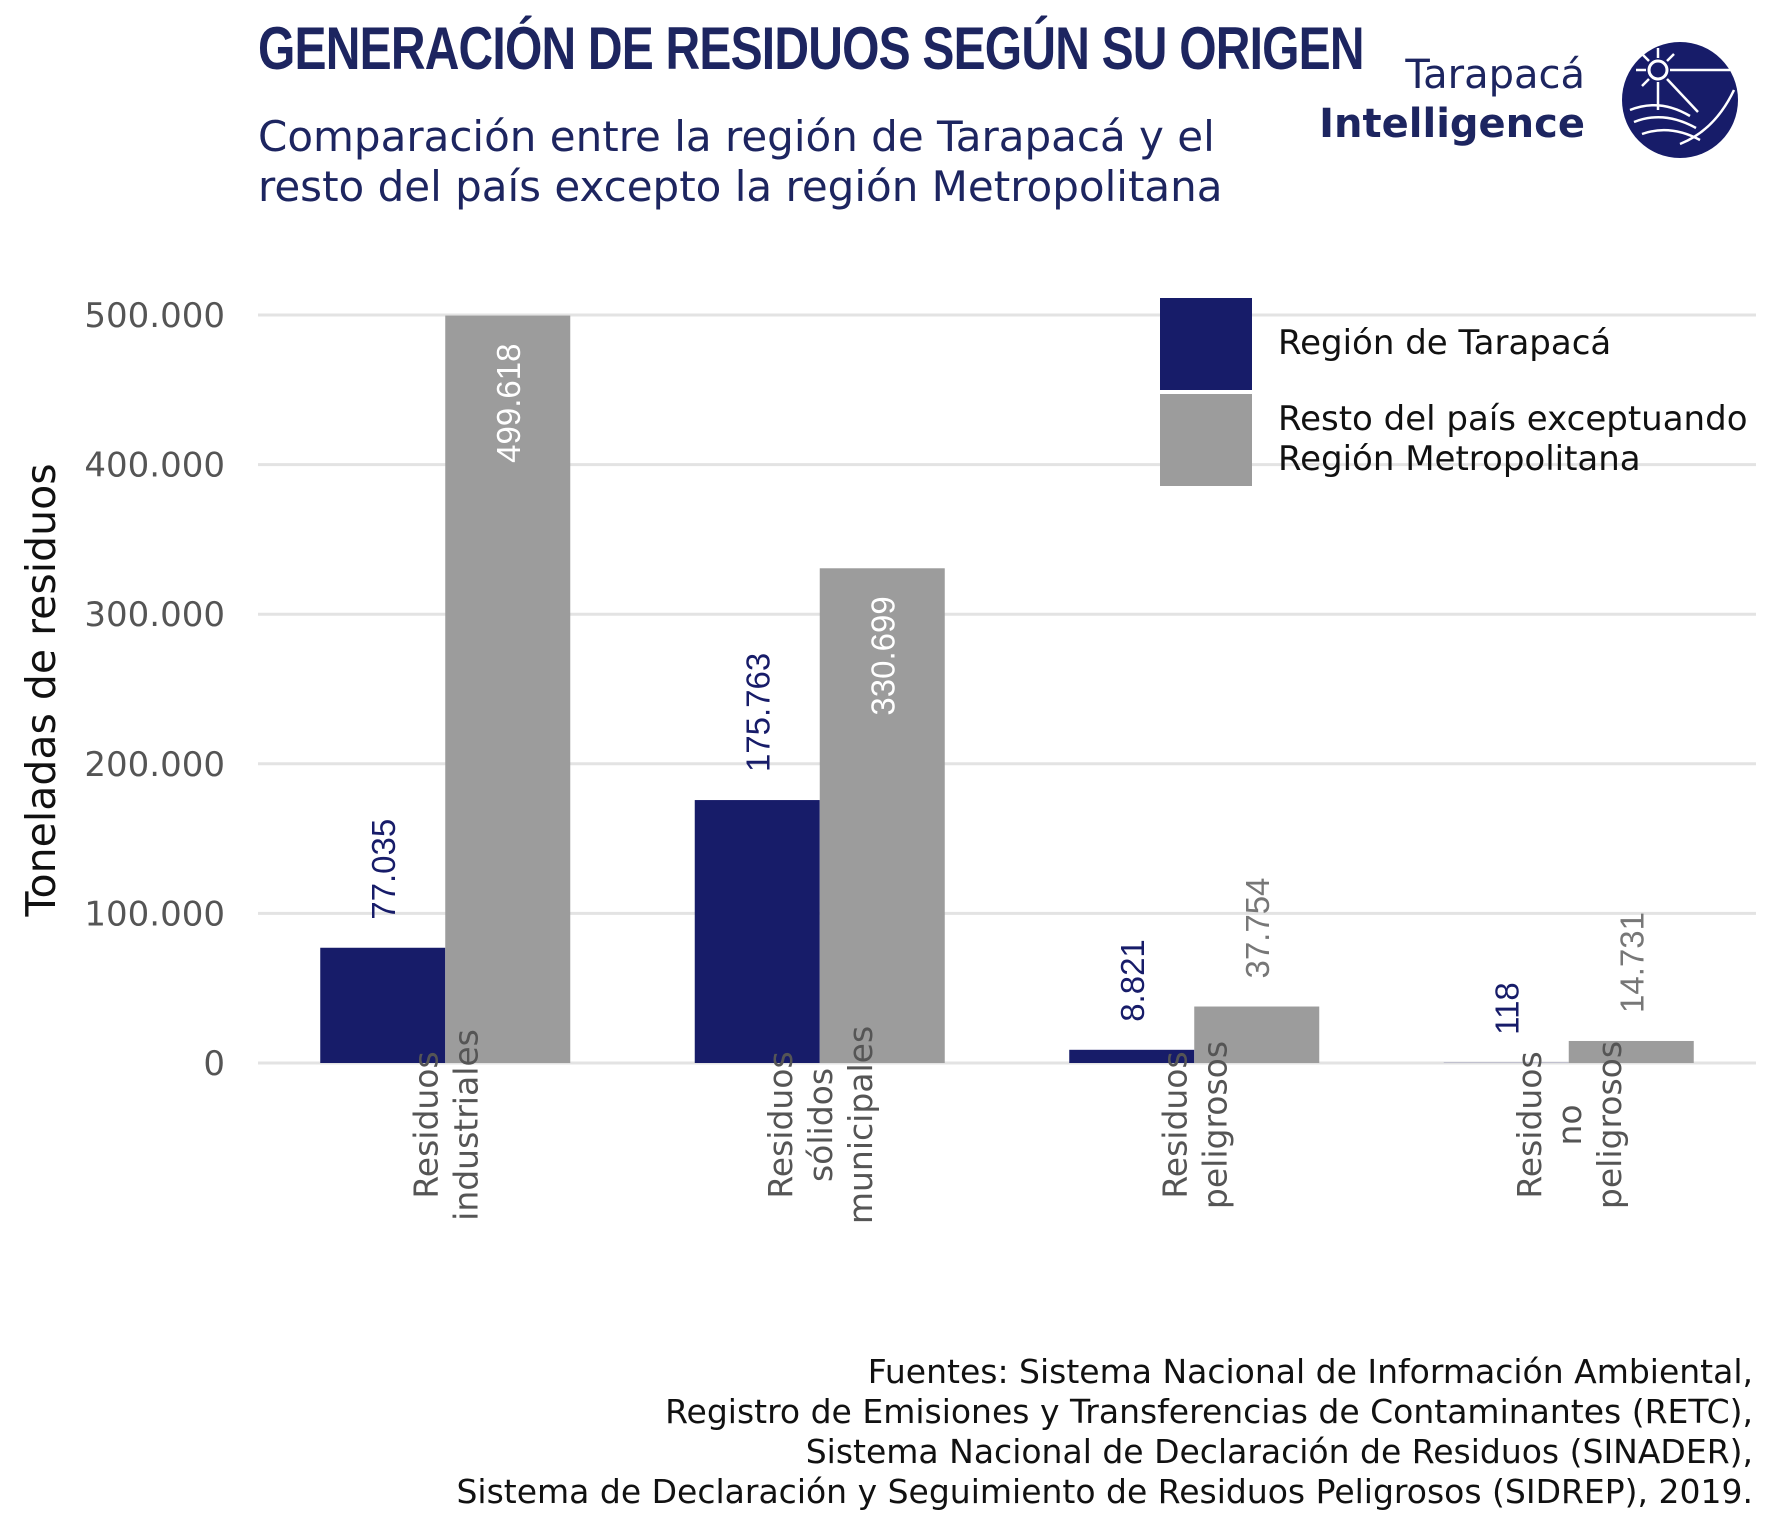  What do you see at coordinates (811, 48) in the screenshot?
I see `chart-title: GENERACIÓN DE RESIDUOS SEGÚN SU ORIGEN` at bounding box center [811, 48].